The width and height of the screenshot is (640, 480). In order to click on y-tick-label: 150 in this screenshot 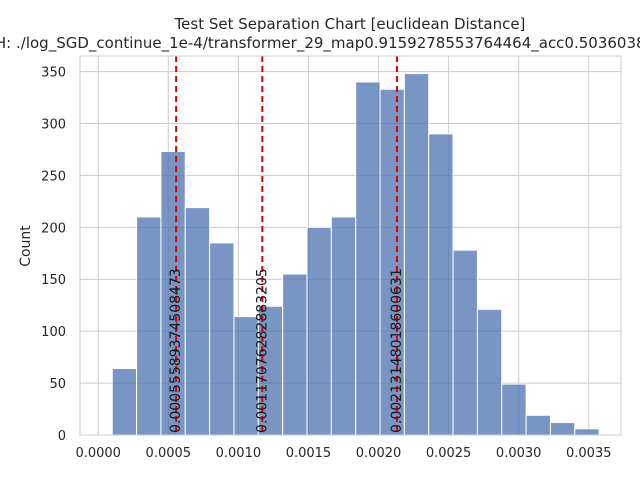, I will do `click(53, 280)`.